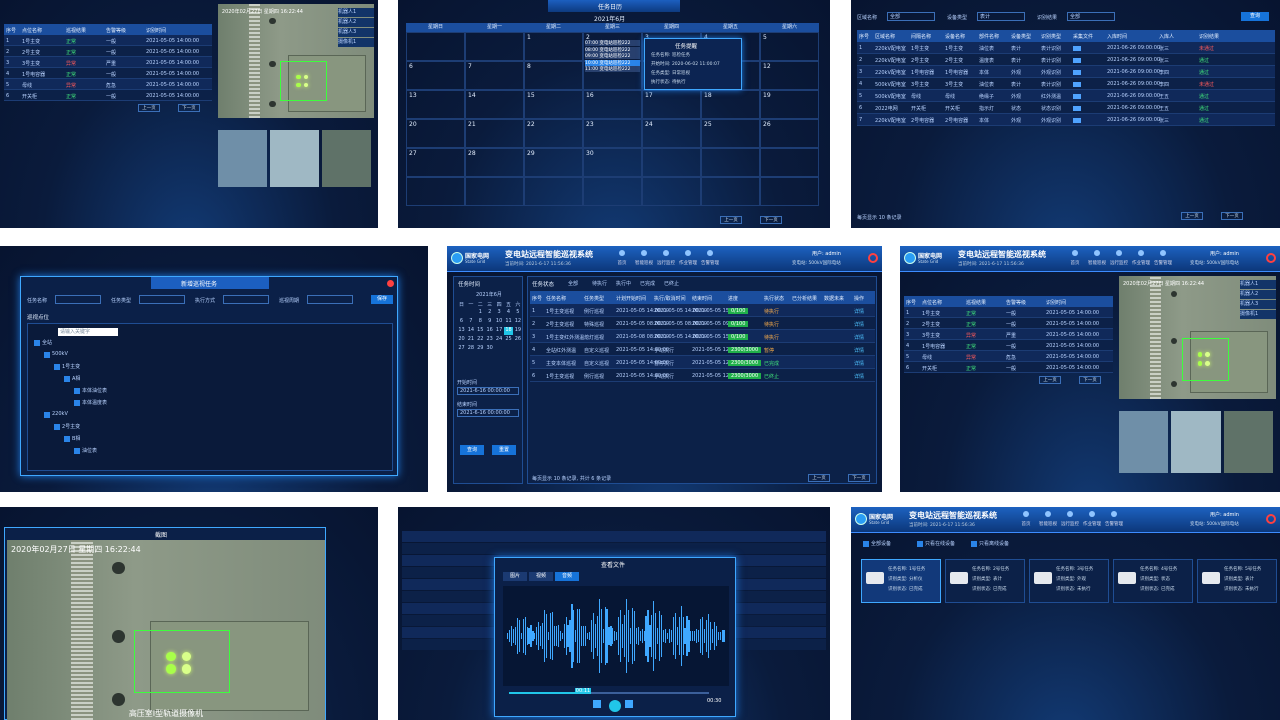 This screenshot has height=720, width=1280. What do you see at coordinates (767, 95) in the screenshot?
I see `calendar-day: 19` at bounding box center [767, 95].